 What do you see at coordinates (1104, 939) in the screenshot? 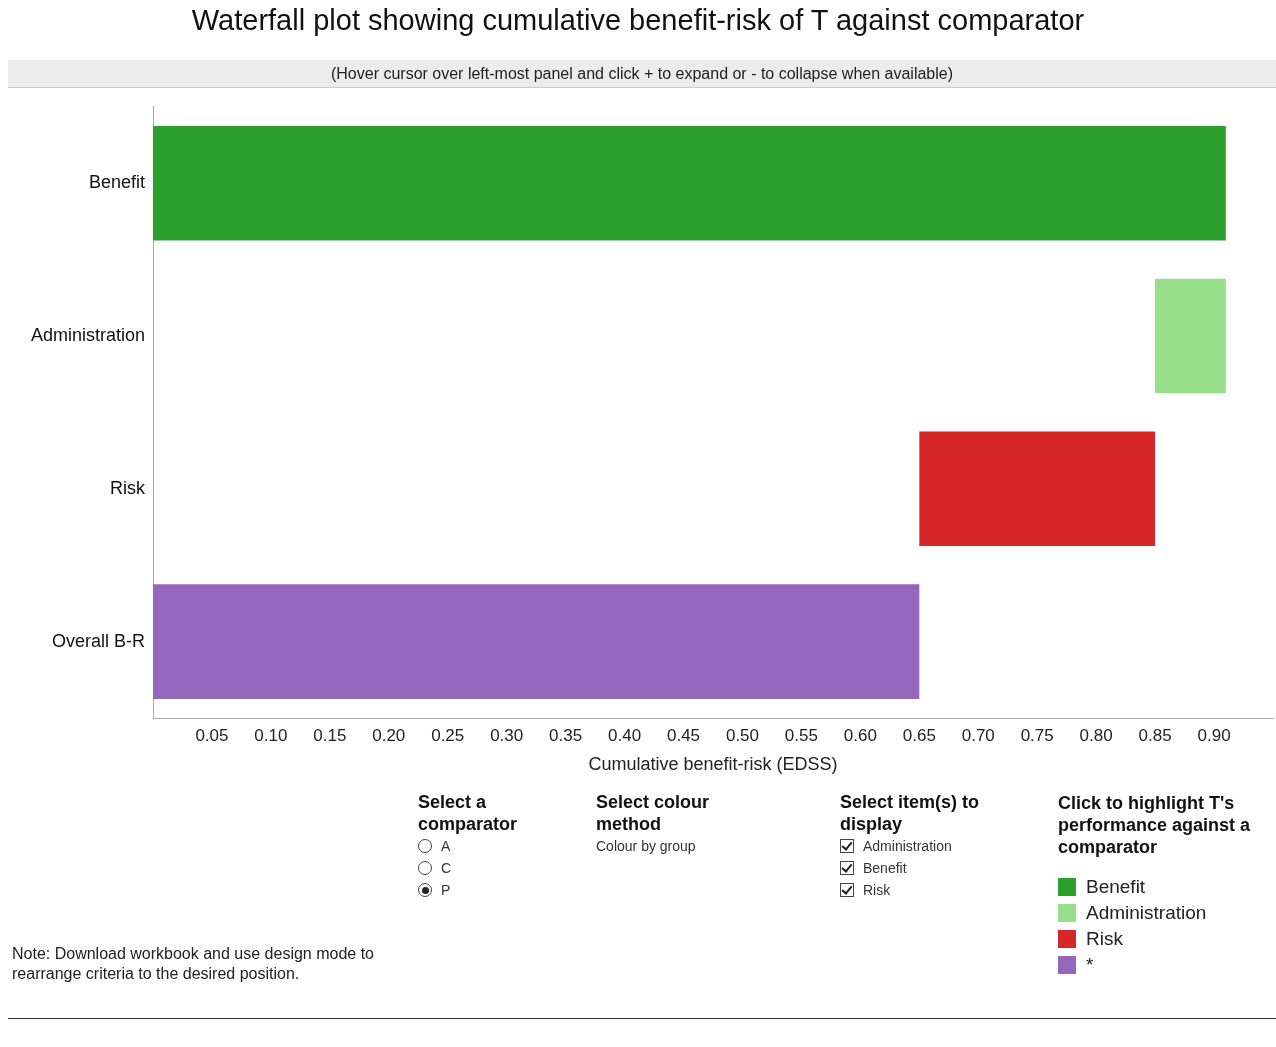
I see `legend-label: Risk` at bounding box center [1104, 939].